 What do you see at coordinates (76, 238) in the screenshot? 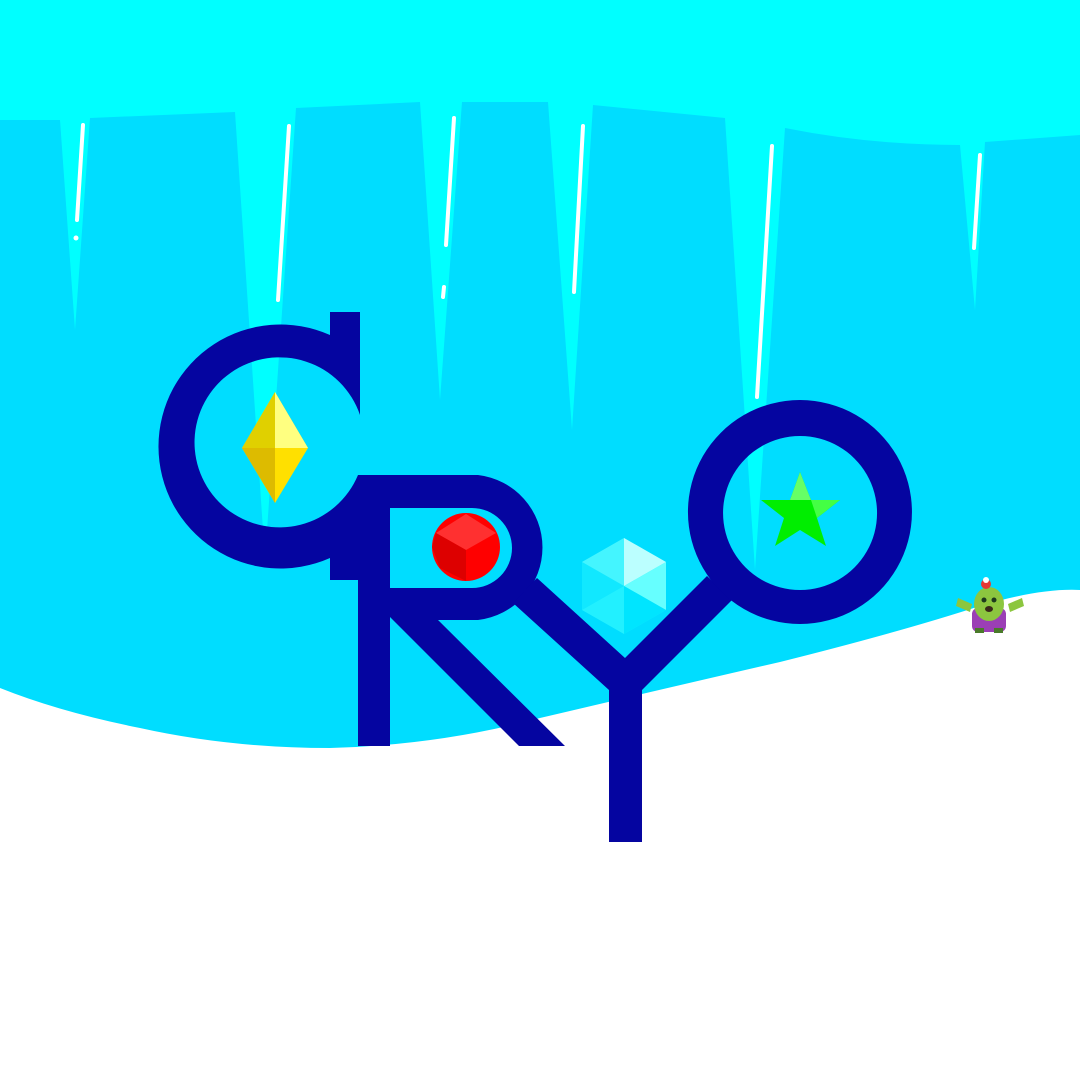
I see `icicle-drop` at bounding box center [76, 238].